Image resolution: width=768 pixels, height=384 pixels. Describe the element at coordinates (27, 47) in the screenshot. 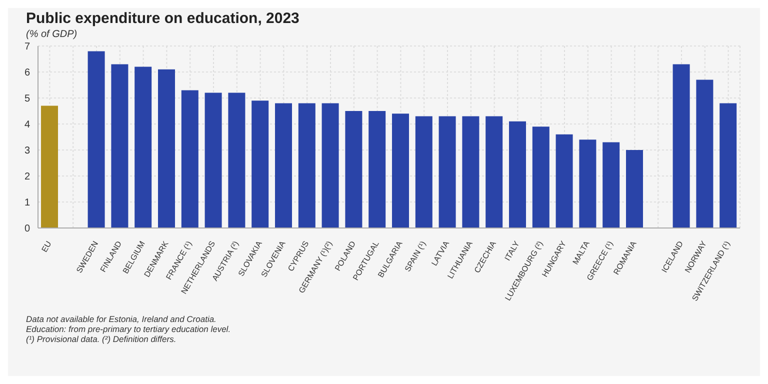

I see `y-tick-label: 7` at that location.